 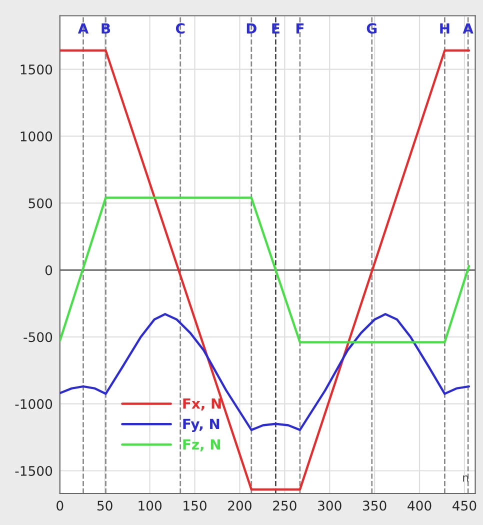 I want to click on x-tick-label: 350, so click(x=374, y=505).